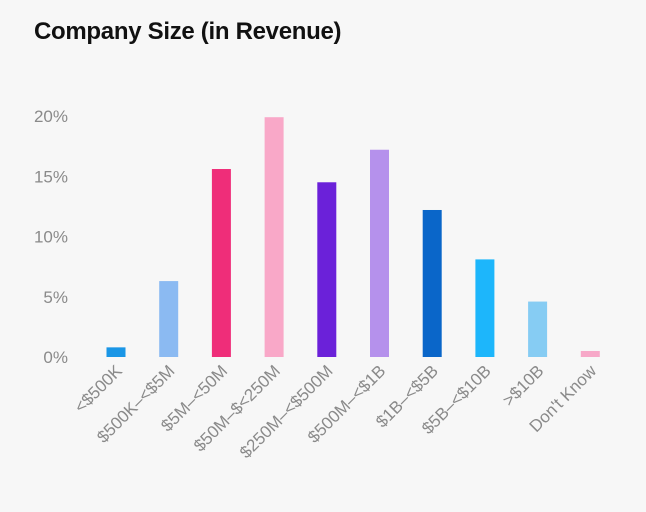 Image resolution: width=646 pixels, height=512 pixels. Describe the element at coordinates (51, 176) in the screenshot. I see `y-tick-label: 15%` at that location.